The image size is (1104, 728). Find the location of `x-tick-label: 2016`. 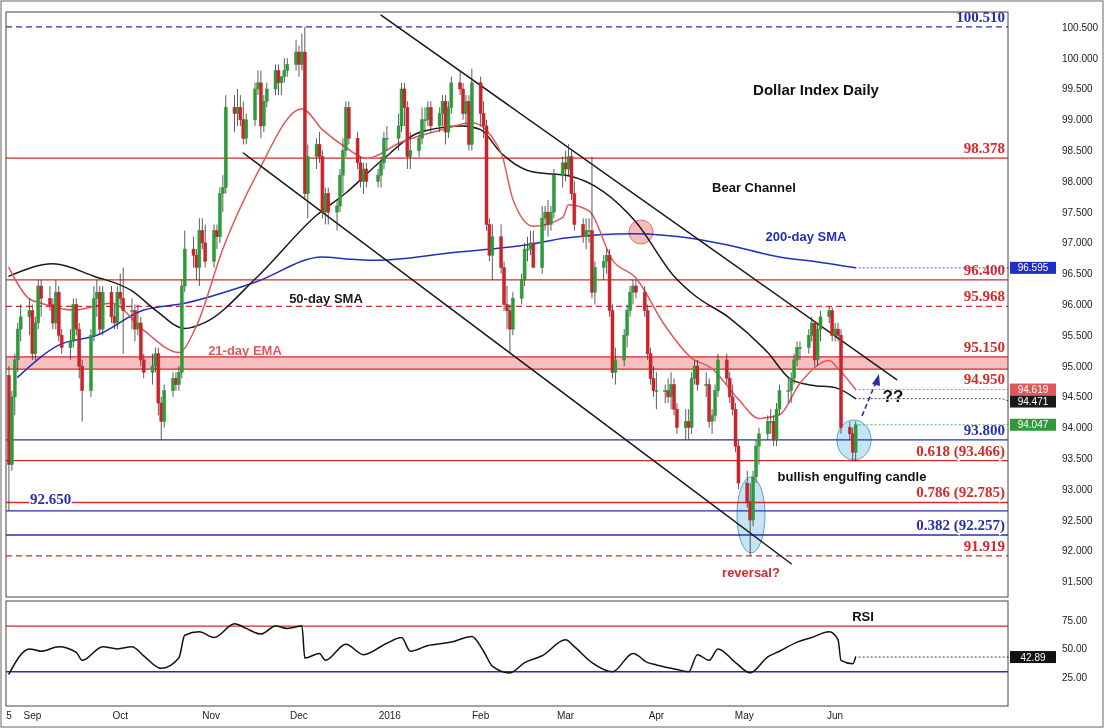

x-tick-label: 2016 is located at coordinates (390, 715).